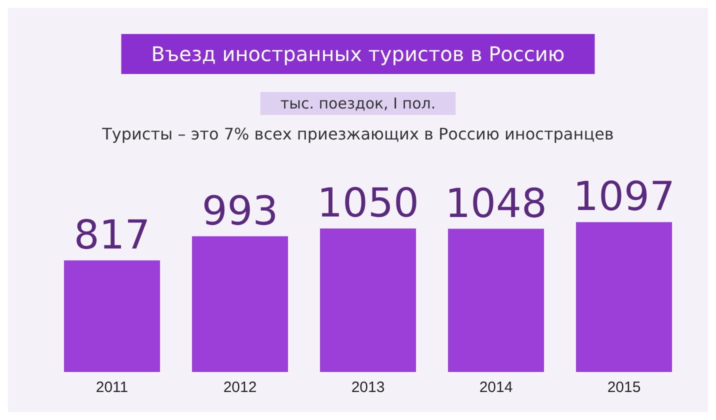  What do you see at coordinates (357, 134) in the screenshot?
I see `text: Туристы – это 7% всех приезжающих в Россию иностранцев` at bounding box center [357, 134].